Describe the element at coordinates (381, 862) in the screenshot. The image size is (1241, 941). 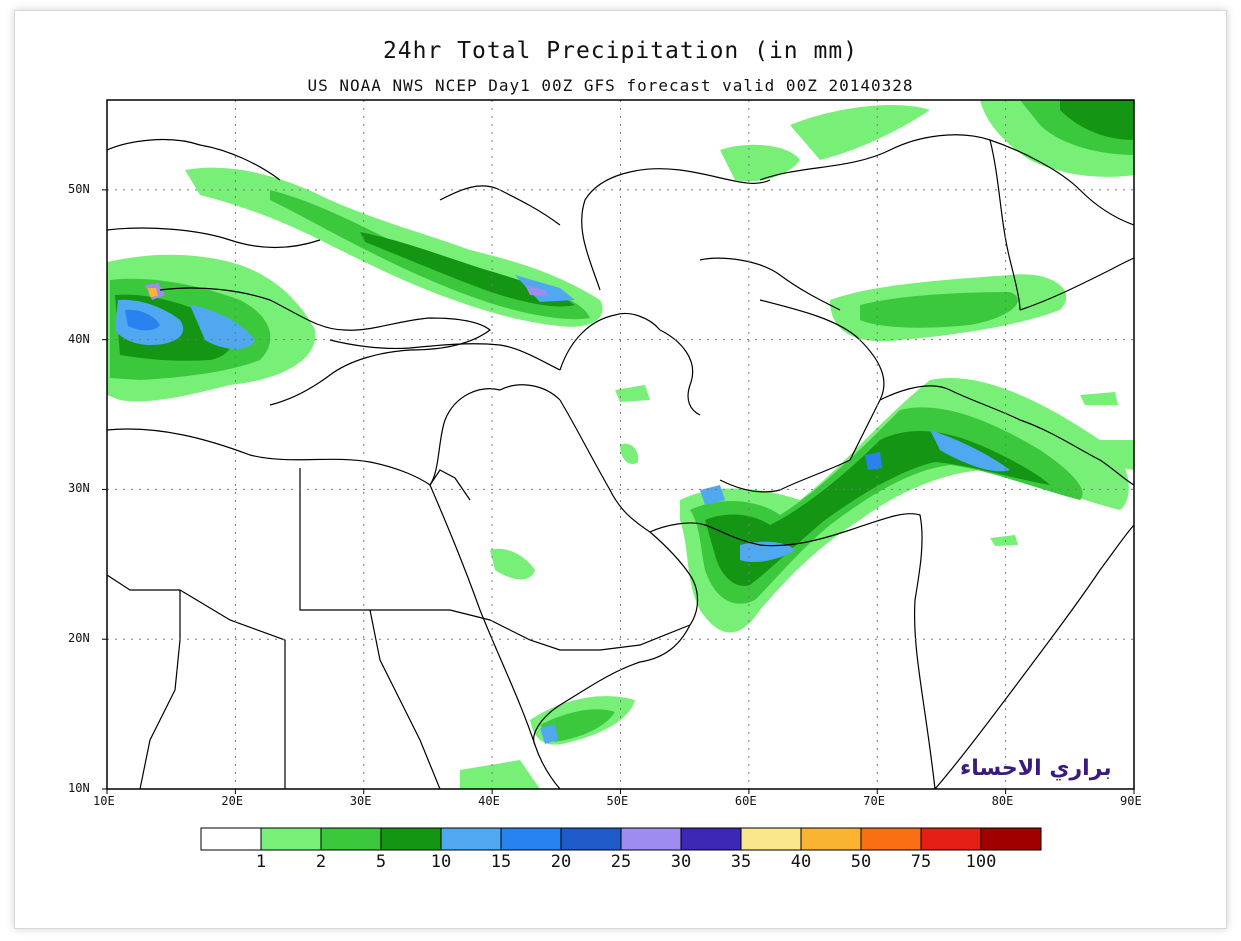
I see `colorbar-label: 5` at that location.